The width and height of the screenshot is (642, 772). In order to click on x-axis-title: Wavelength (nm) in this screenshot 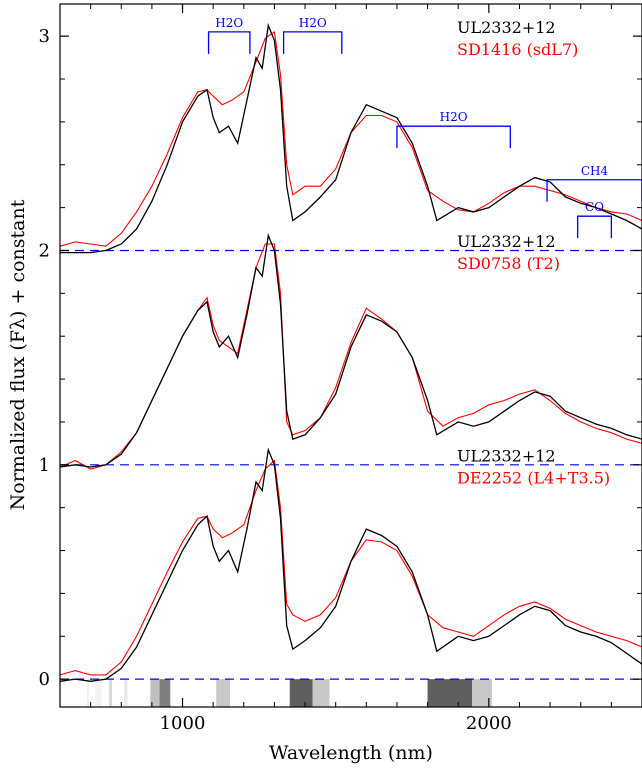, I will do `click(351, 753)`.